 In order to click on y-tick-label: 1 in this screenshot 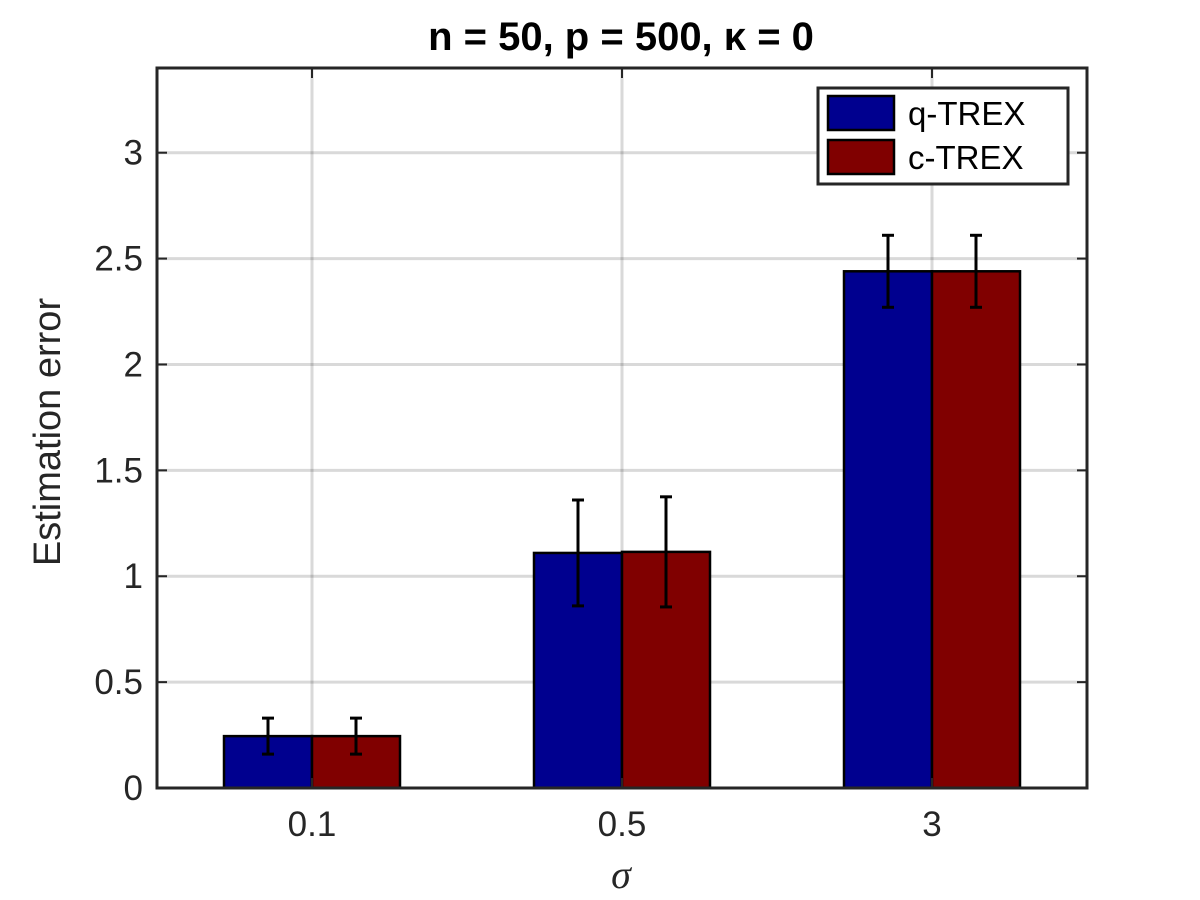, I will do `click(133, 576)`.